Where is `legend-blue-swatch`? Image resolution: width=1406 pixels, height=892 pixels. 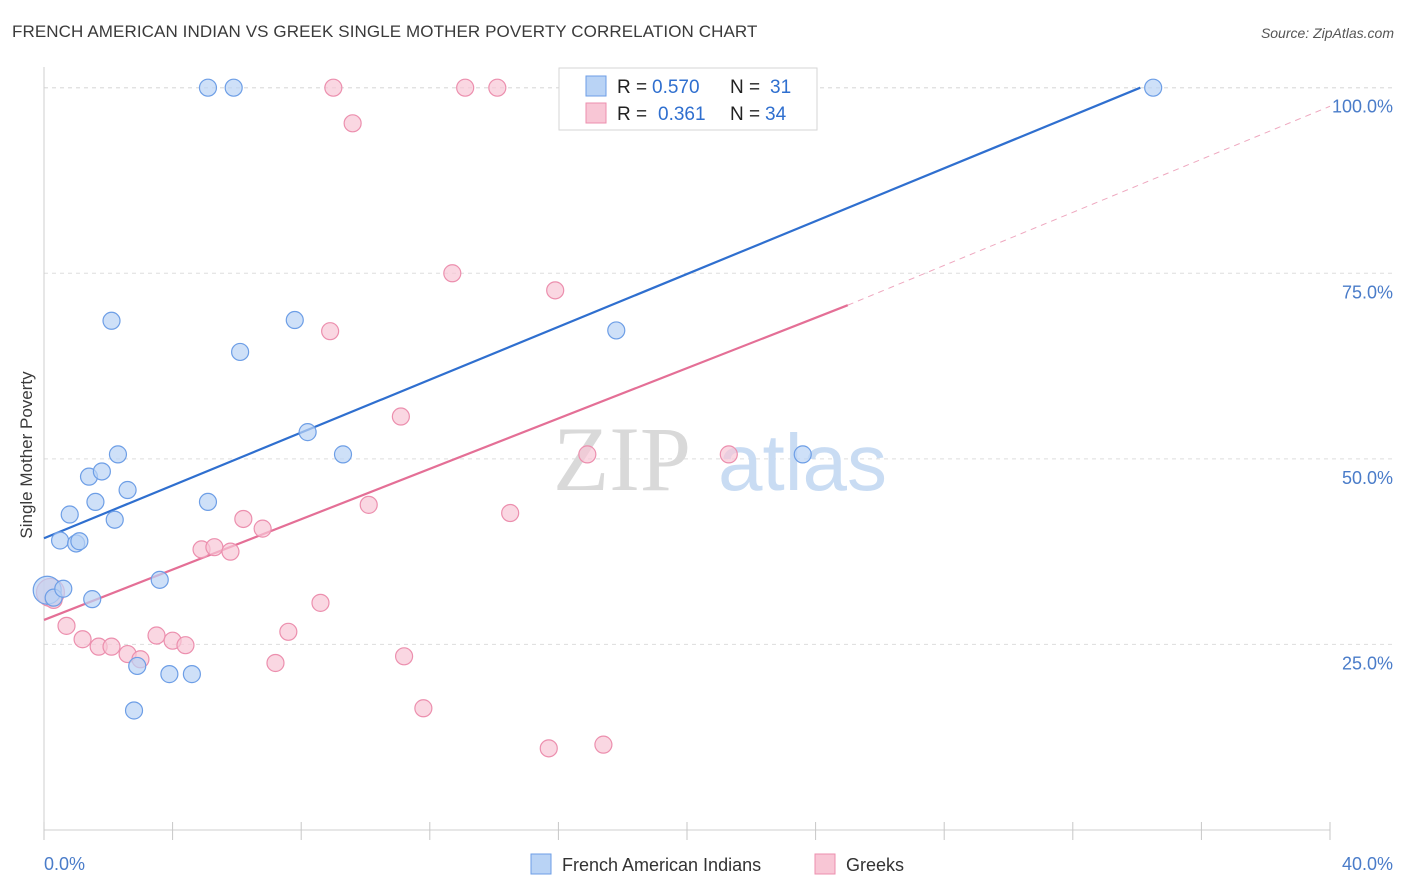
legend-blue-swatch is located at coordinates (596, 86).